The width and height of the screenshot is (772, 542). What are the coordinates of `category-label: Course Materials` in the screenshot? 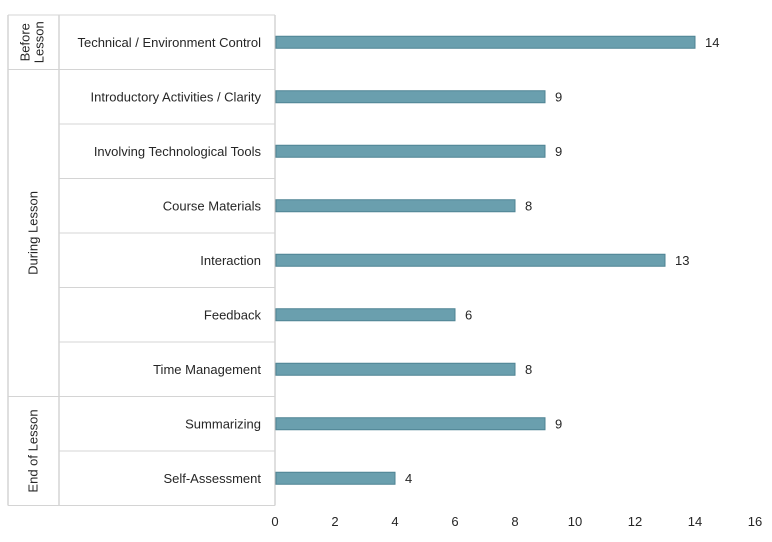 It's located at (212, 205).